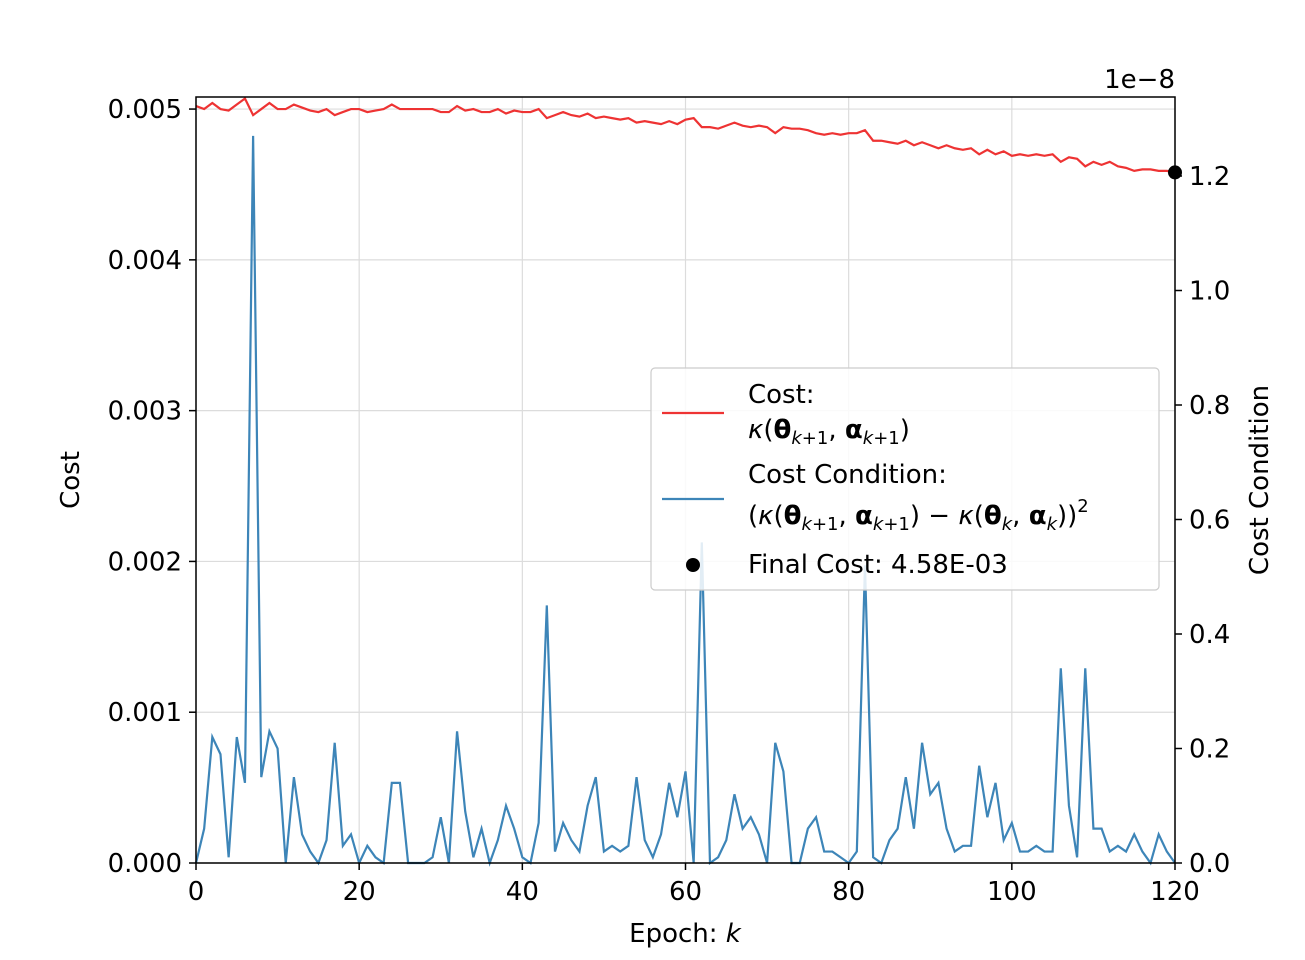  What do you see at coordinates (145, 412) in the screenshot?
I see `y-tick-label: 0.003` at bounding box center [145, 412].